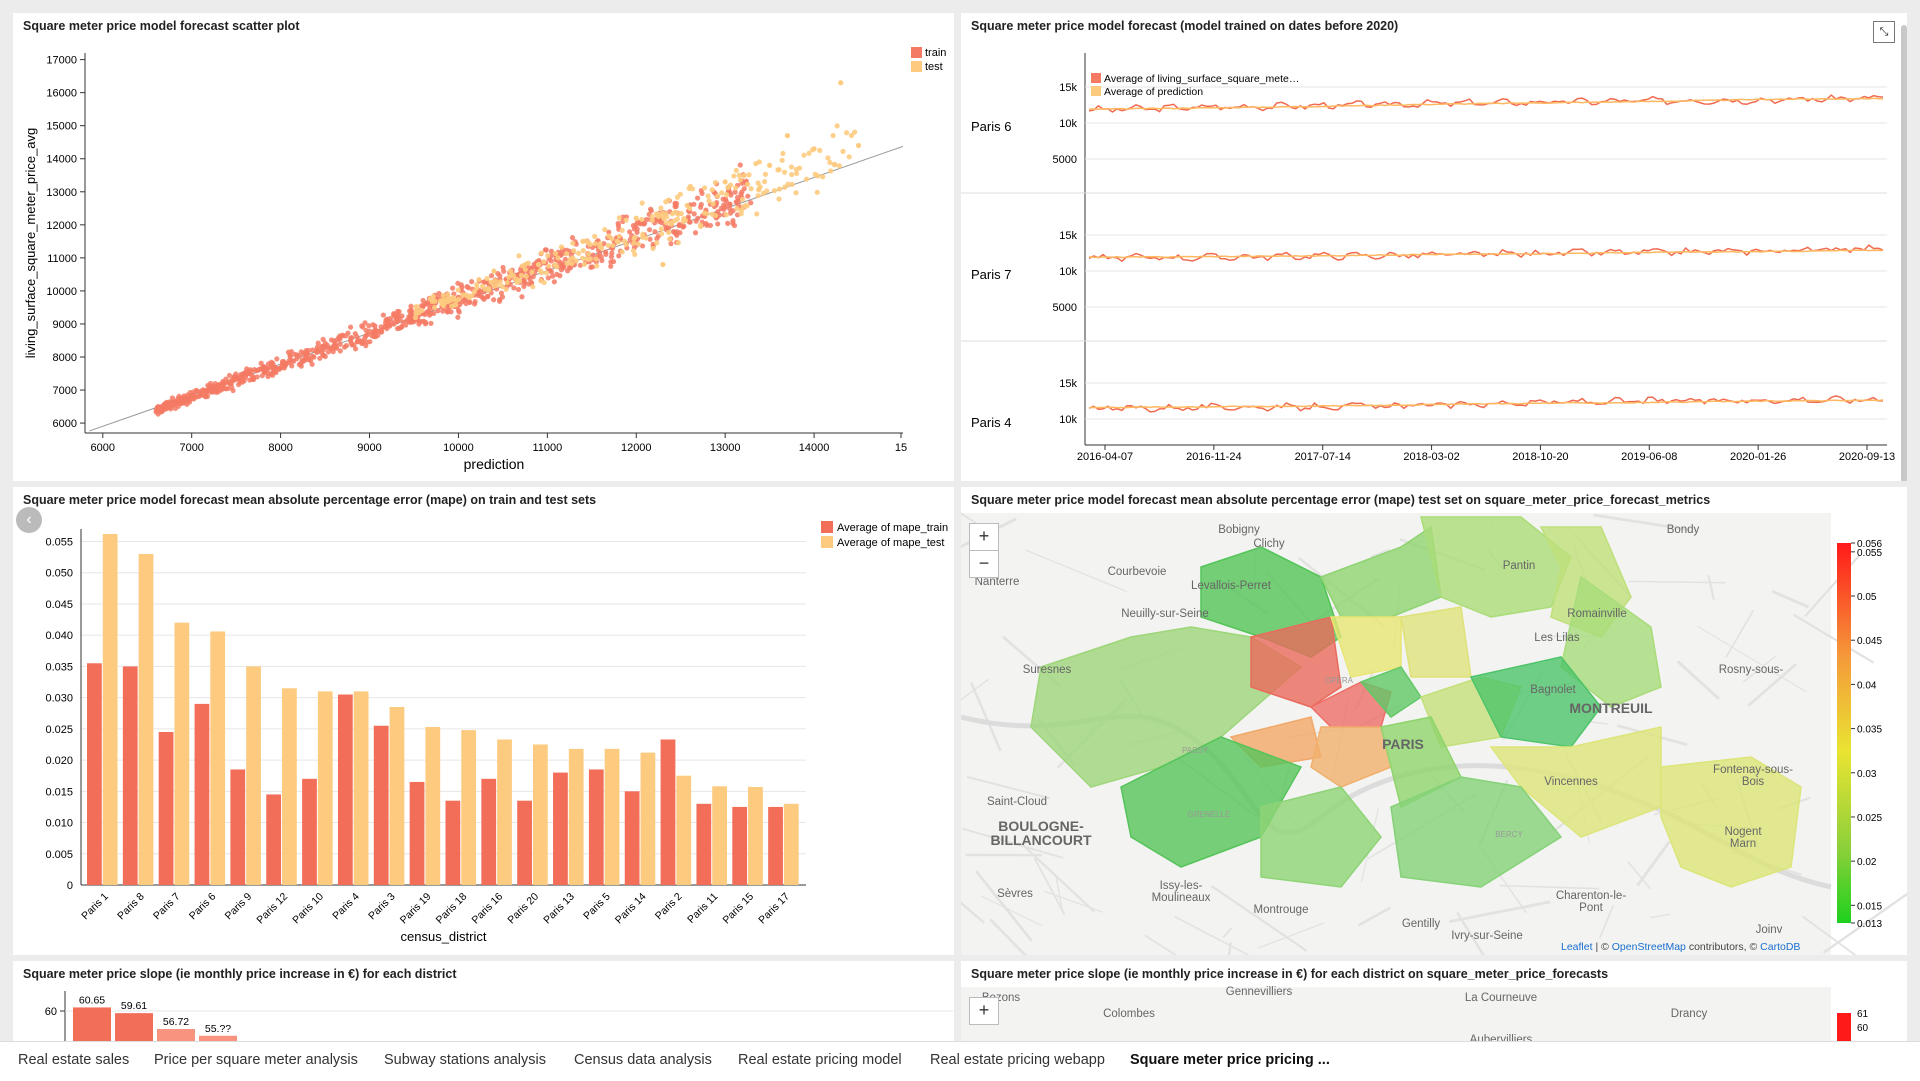 The image size is (1920, 1081). Describe the element at coordinates (1844, 1027) in the screenshot. I see `map2-color-scale` at that location.